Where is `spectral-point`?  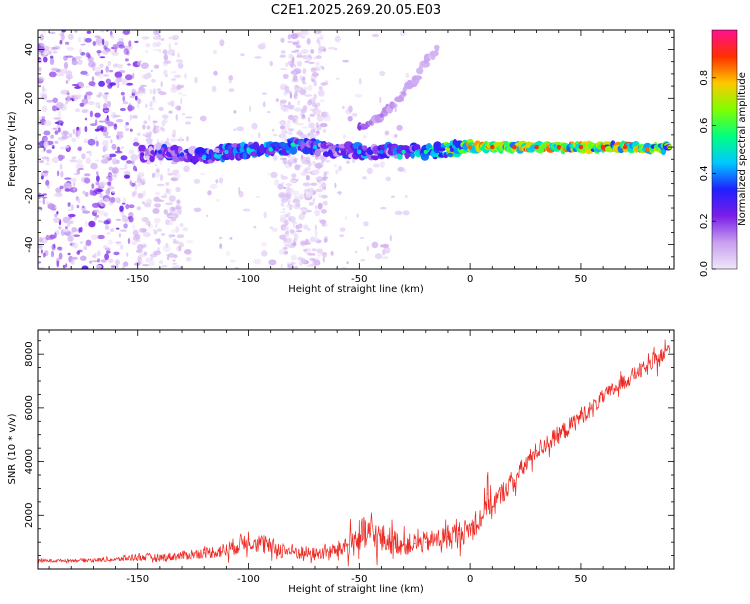
spectral-point is located at coordinates (392, 105).